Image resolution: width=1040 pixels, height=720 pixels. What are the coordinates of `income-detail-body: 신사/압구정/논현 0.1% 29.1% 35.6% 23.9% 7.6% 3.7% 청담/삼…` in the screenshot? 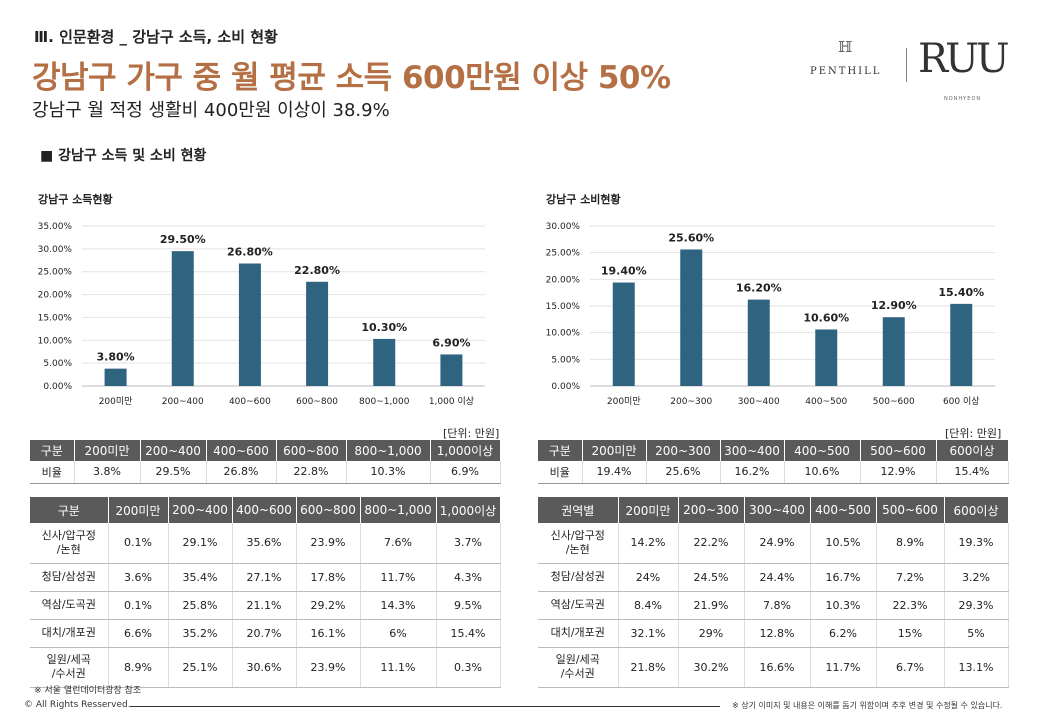 It's located at (265, 605).